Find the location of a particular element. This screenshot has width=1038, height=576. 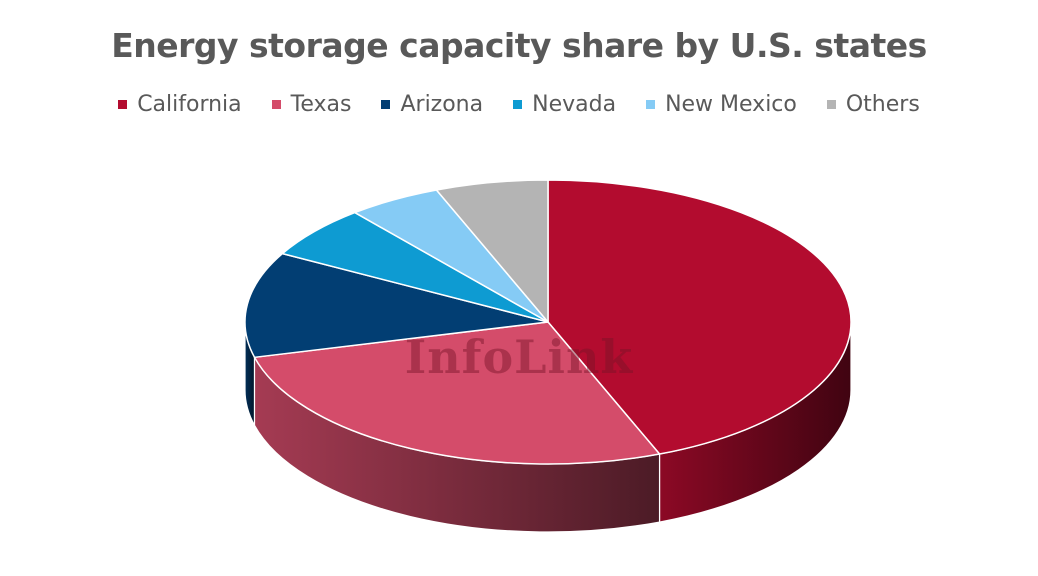

legend-item-texas: Texas is located at coordinates (311, 104).